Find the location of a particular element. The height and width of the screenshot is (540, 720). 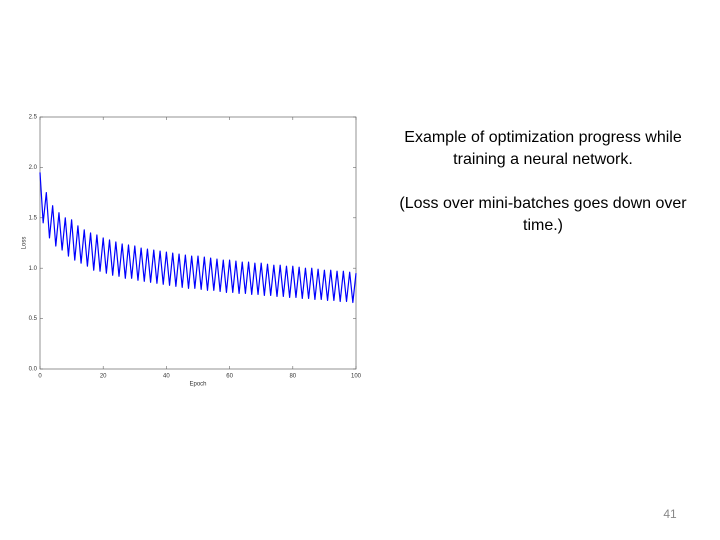

x-tick-label: 0 is located at coordinates (40, 377).